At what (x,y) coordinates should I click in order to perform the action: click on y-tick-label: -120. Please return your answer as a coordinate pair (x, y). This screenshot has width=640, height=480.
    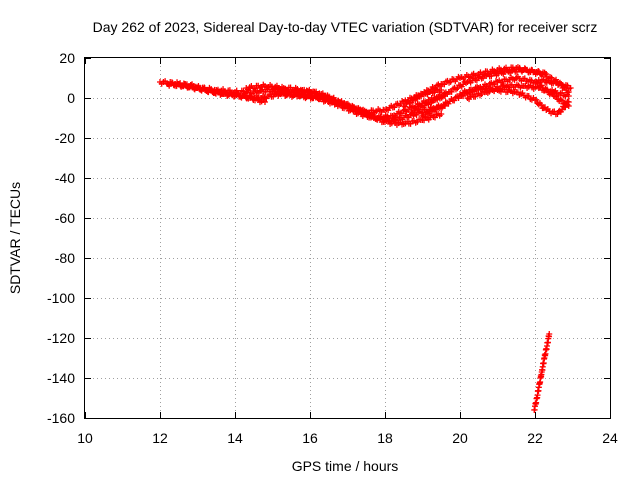
    Looking at the image, I should click on (61, 338).